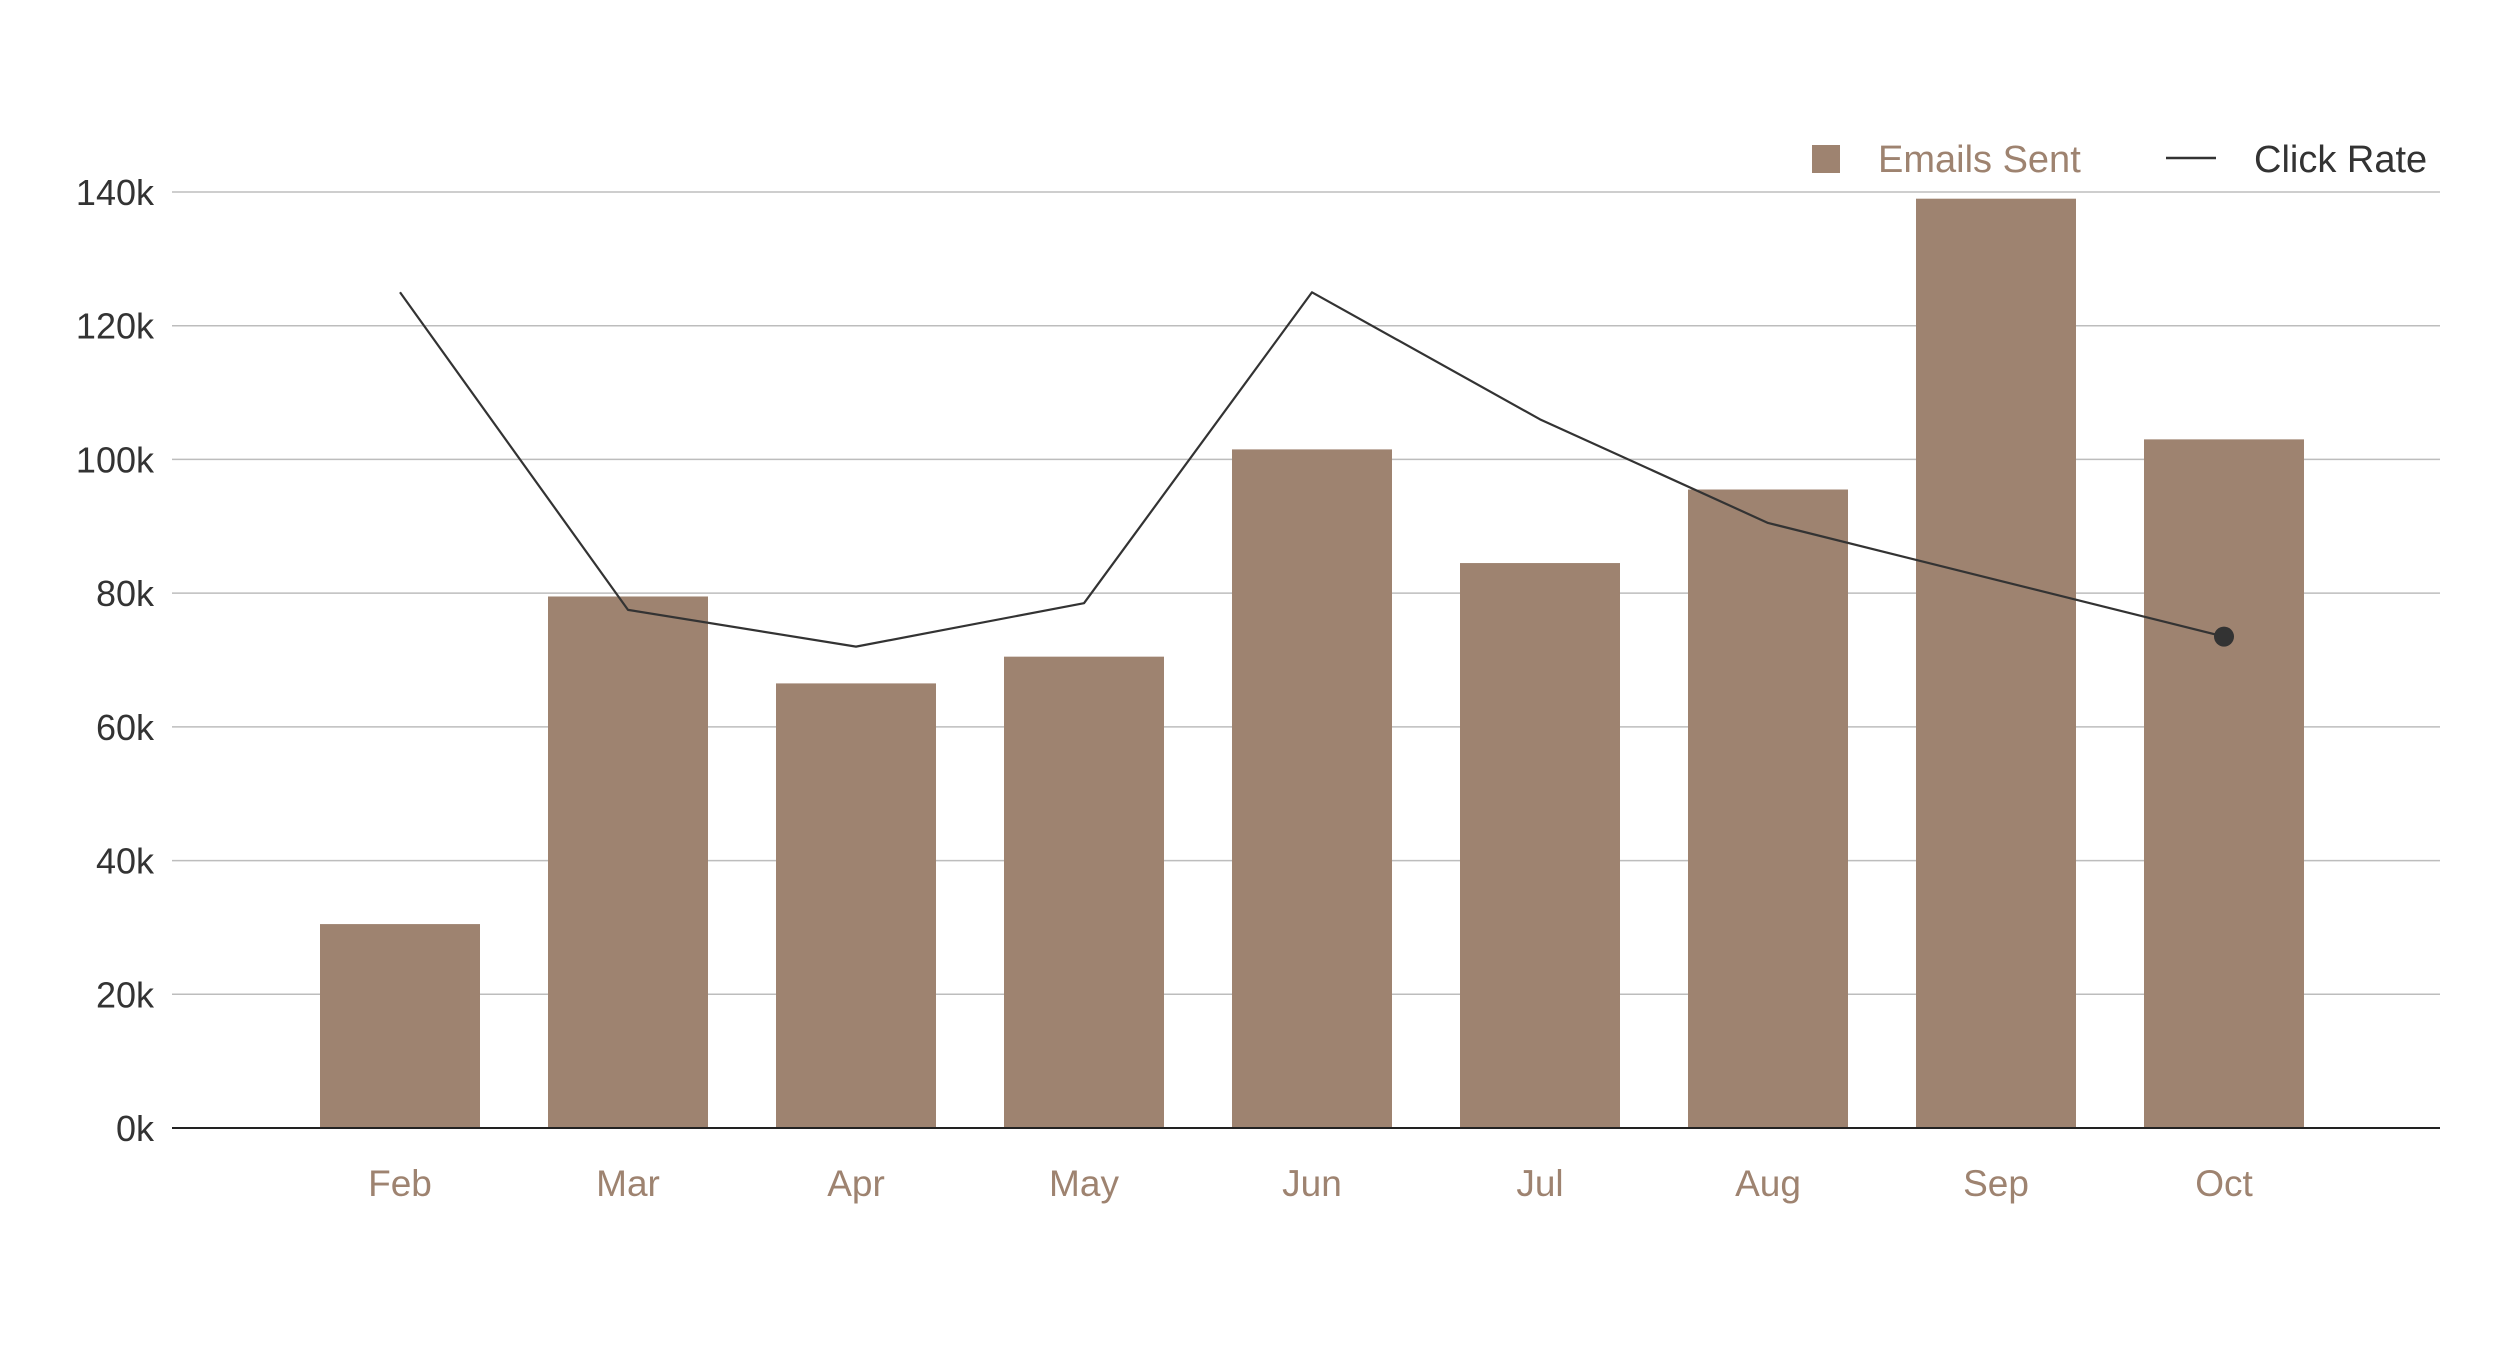  What do you see at coordinates (1768, 1183) in the screenshot?
I see `x-tick-label: Aug` at bounding box center [1768, 1183].